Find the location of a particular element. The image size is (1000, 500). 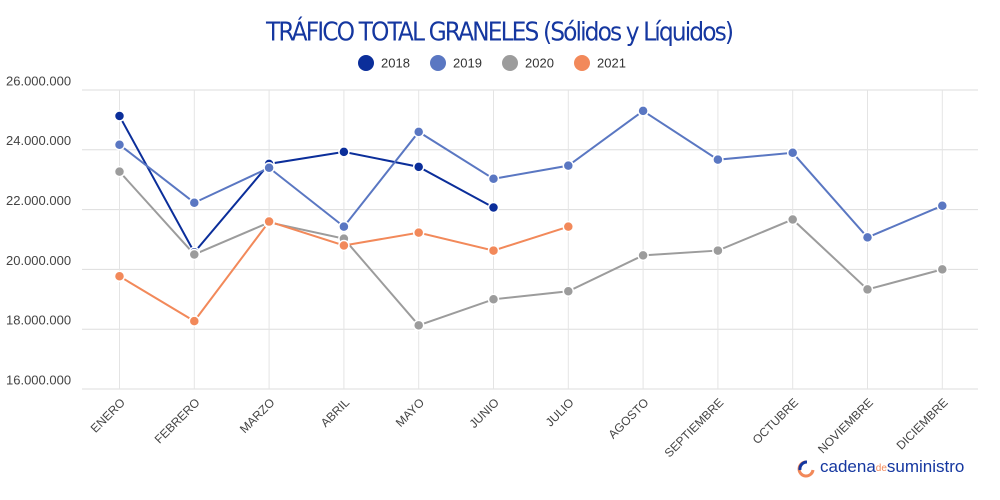

legend-label: 2018 is located at coordinates (395, 62).